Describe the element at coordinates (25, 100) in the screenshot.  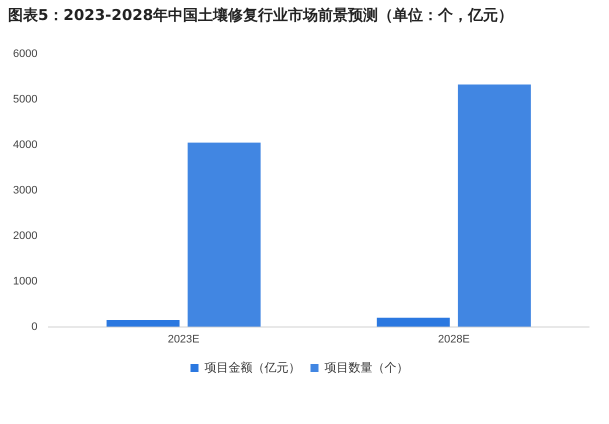
I see `y-tick-label: 5000` at that location.